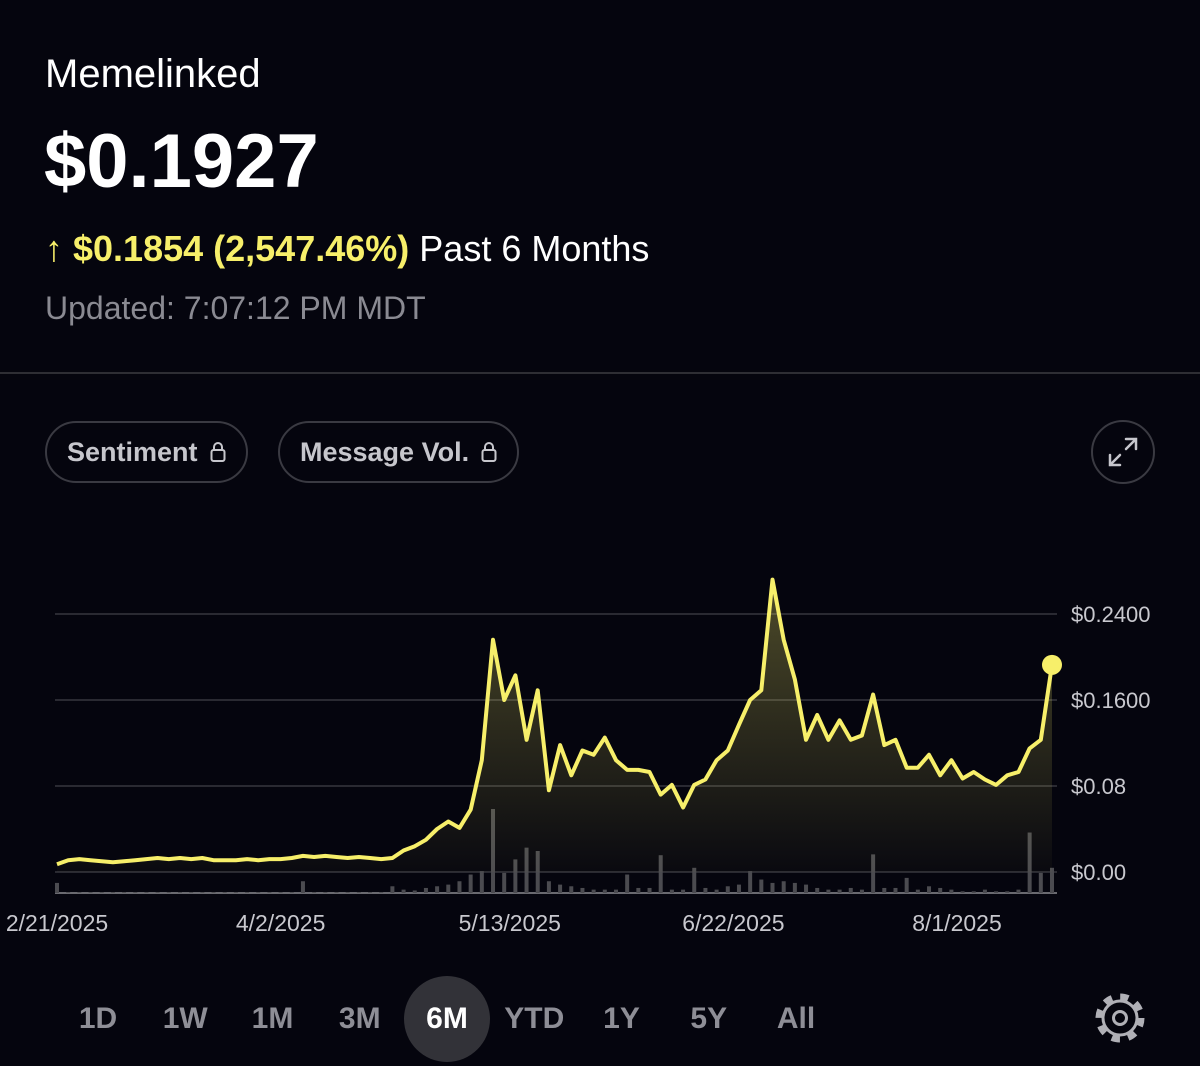 The image size is (1200, 1066). I want to click on sentiment-toggle: Sentiment, so click(146, 452).